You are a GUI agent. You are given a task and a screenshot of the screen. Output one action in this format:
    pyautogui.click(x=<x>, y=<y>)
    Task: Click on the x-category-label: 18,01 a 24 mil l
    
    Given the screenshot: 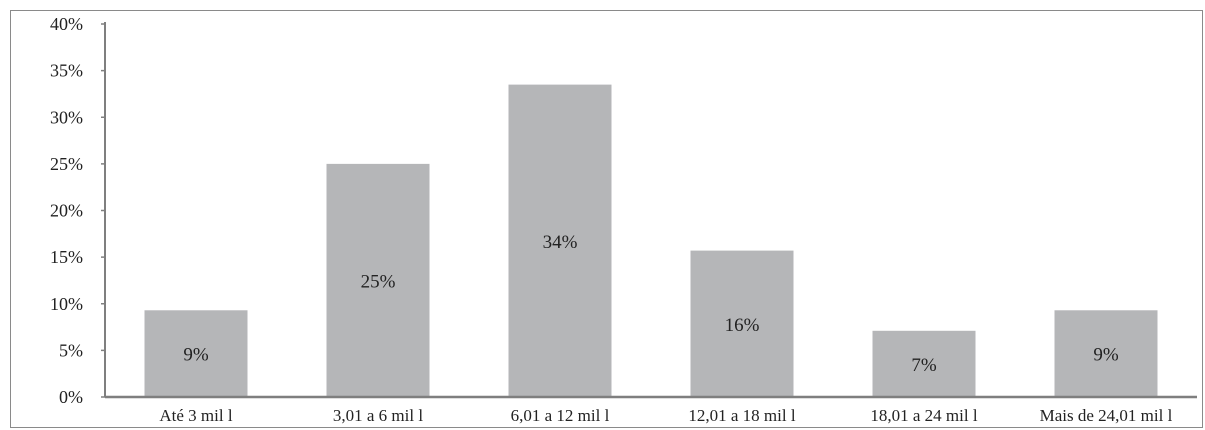 What is the action you would take?
    pyautogui.click(x=923, y=415)
    